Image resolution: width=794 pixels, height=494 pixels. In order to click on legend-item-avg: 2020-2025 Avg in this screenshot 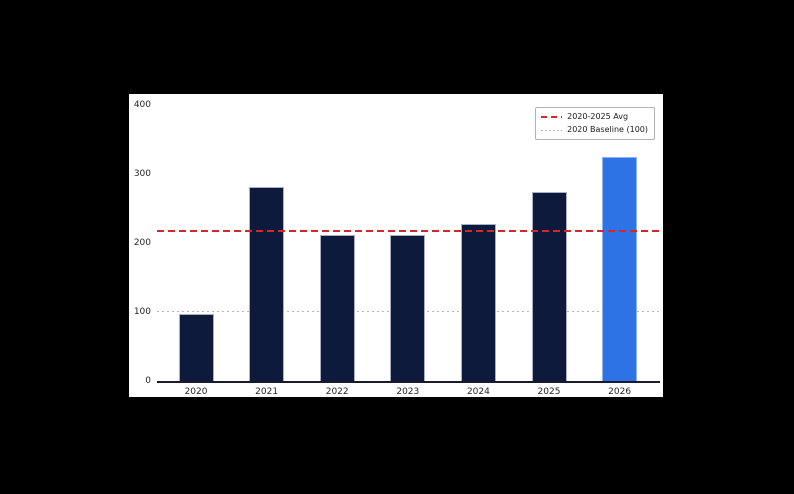, I will do `click(594, 117)`.